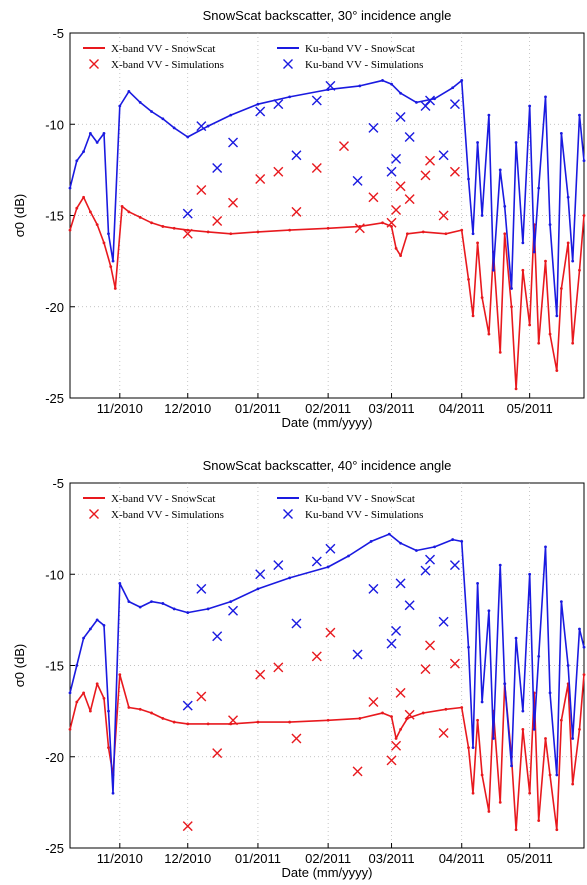 This screenshot has width=587, height=885. Describe the element at coordinates (360, 499) in the screenshot. I see `legend-label: Ku-band VV - SnowScat` at that location.